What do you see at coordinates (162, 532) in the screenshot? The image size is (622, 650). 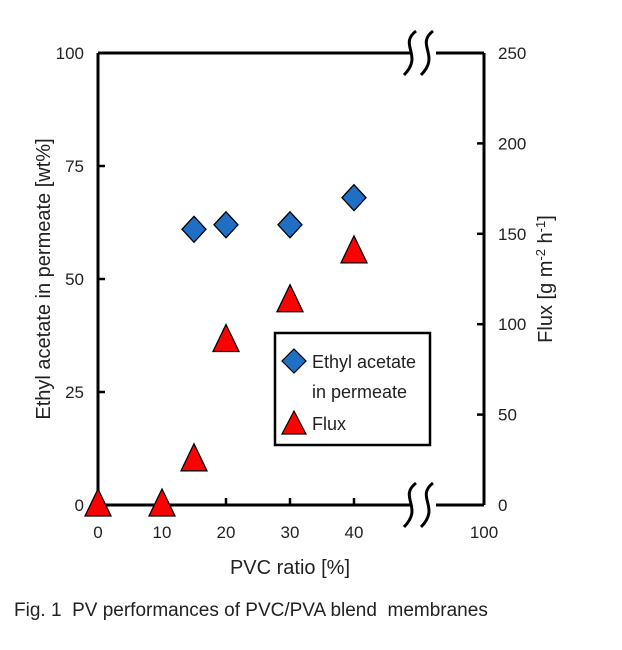 I see `x-tick-label: 10` at bounding box center [162, 532].